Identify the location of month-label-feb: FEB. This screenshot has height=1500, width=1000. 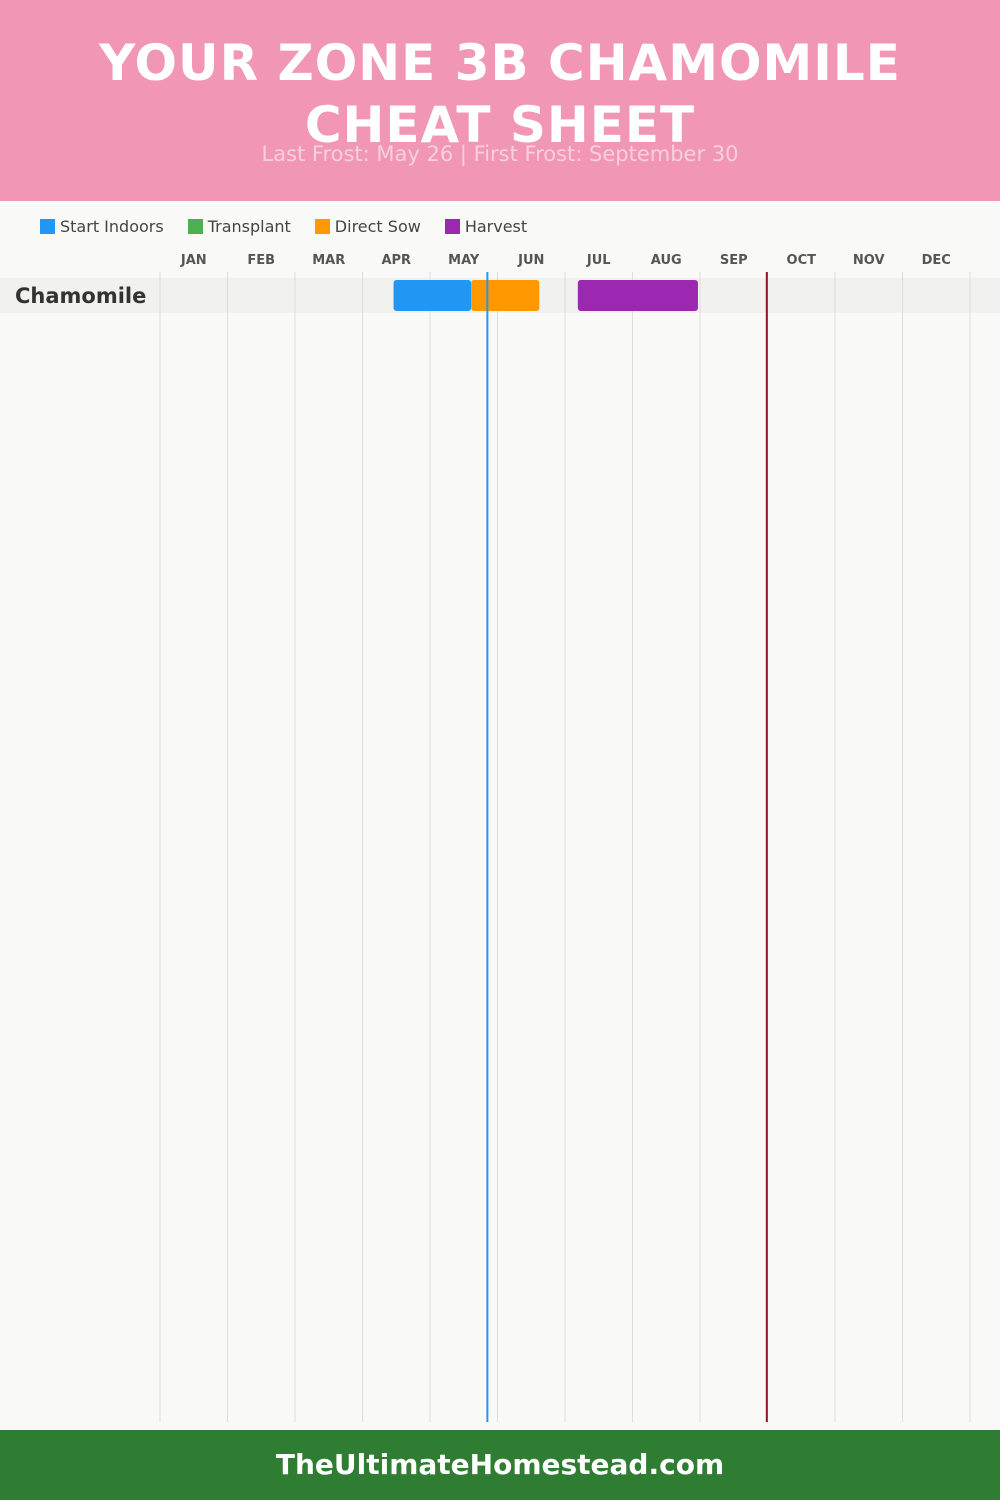
(261, 260).